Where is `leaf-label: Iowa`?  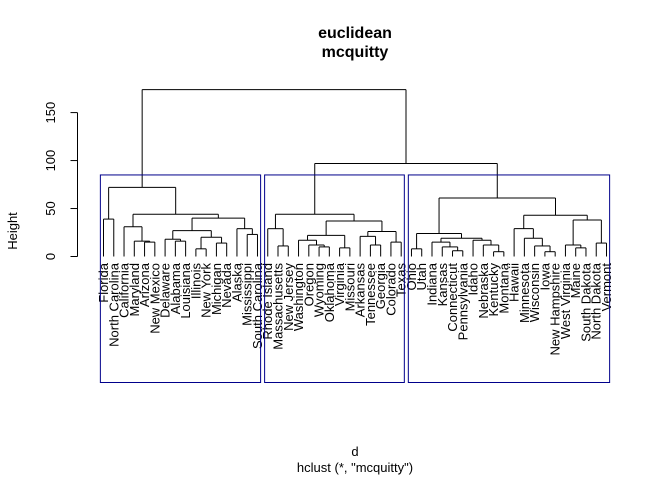
leaf-label: Iowa is located at coordinates (544, 276).